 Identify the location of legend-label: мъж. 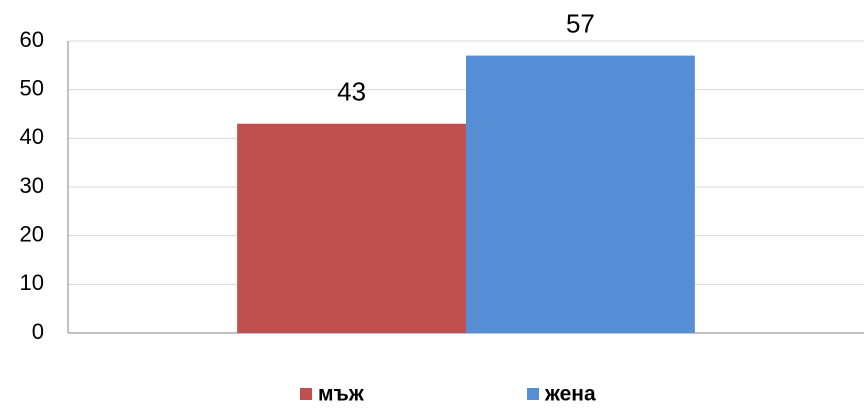
(341, 394).